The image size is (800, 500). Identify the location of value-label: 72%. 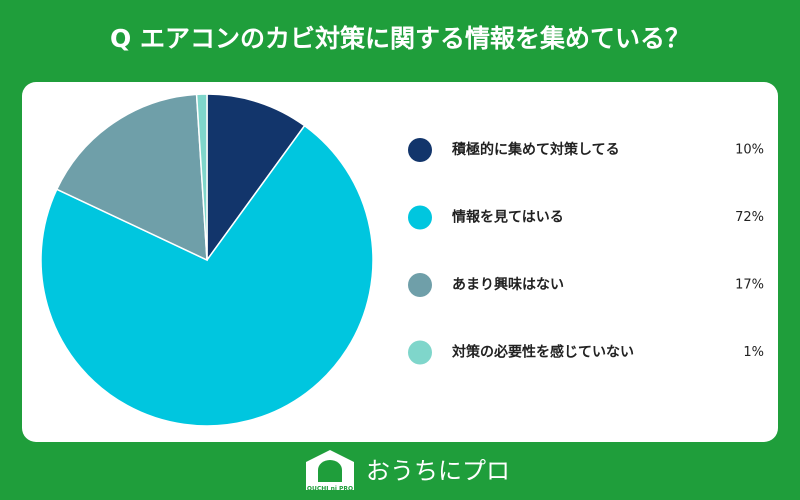
(749, 217).